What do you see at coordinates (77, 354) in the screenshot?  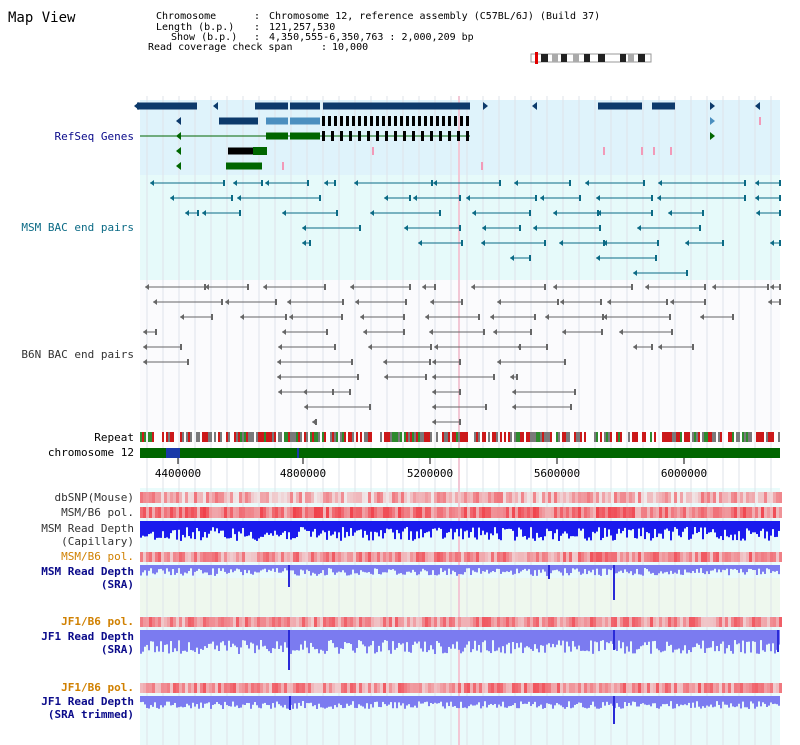 I see `track-label-b6n-bac: B6N BAC end pairs` at bounding box center [77, 354].